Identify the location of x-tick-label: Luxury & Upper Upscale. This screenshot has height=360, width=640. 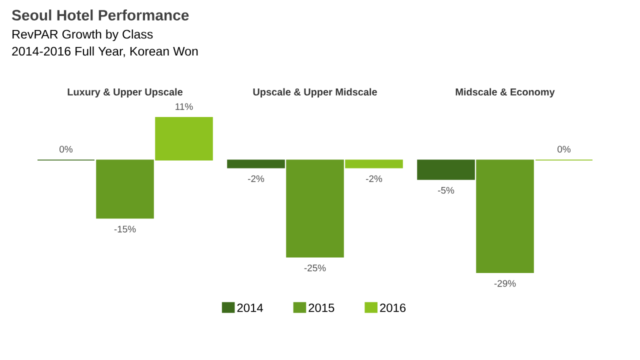
(125, 93).